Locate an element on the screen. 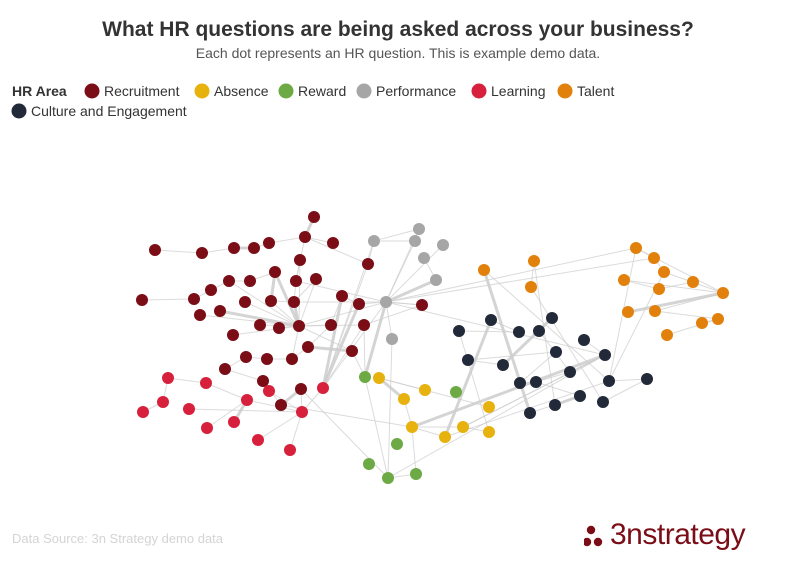 The height and width of the screenshot is (575, 796). legend-item: Culture and Engagement is located at coordinates (99, 111).